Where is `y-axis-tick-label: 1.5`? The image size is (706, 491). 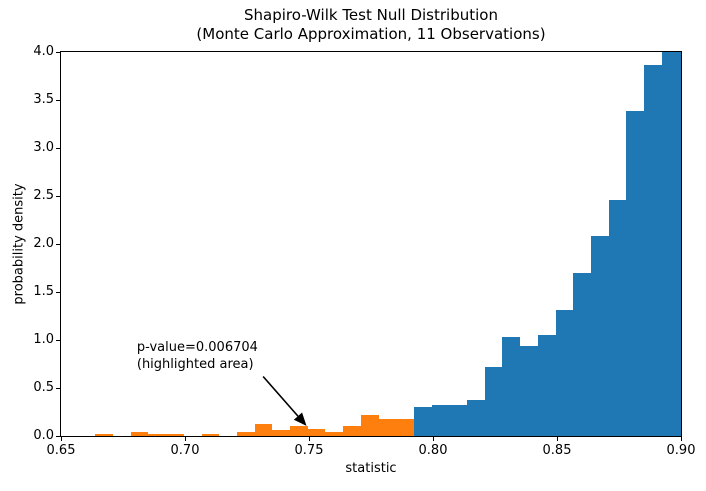 y-axis-tick-label: 1.5 is located at coordinates (43, 291).